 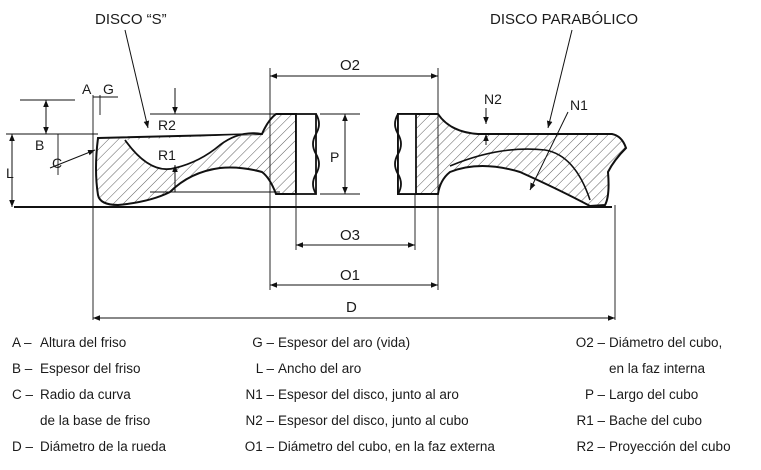 What do you see at coordinates (369, 446) in the screenshot?
I see `legend-item: O1 – Diámetro del cubo, en la faz externa` at bounding box center [369, 446].